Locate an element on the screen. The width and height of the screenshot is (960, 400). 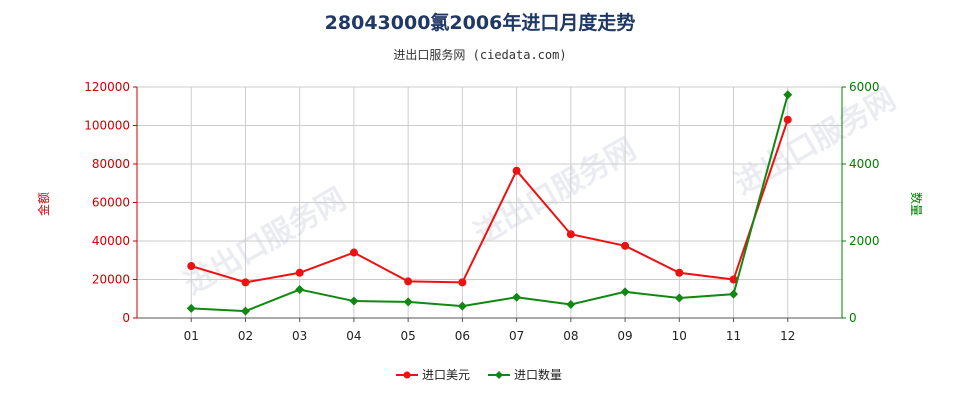
y-tick-label-right-1: 2000 is located at coordinates (864, 241).